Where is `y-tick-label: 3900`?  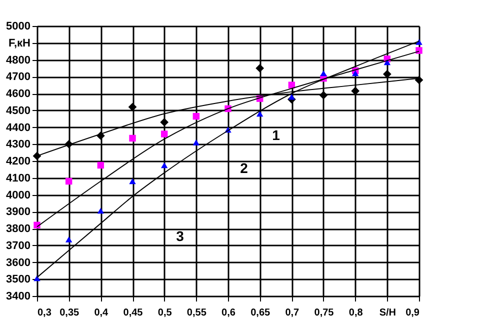
y-tick-label: 3900 is located at coordinates (18, 212).